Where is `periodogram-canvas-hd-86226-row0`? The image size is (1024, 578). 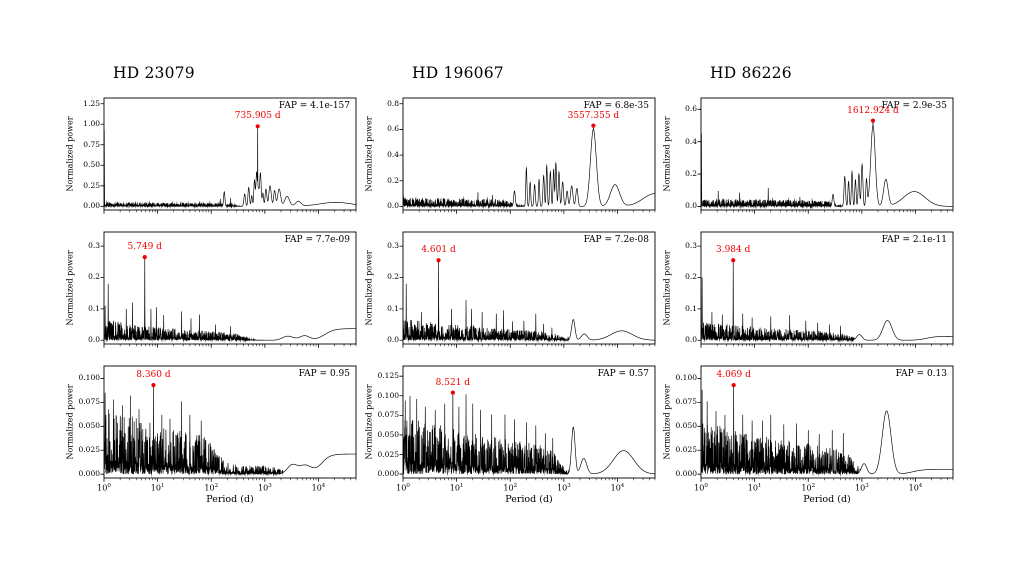 periodogram-canvas-hd-86226-row0 is located at coordinates (826, 159).